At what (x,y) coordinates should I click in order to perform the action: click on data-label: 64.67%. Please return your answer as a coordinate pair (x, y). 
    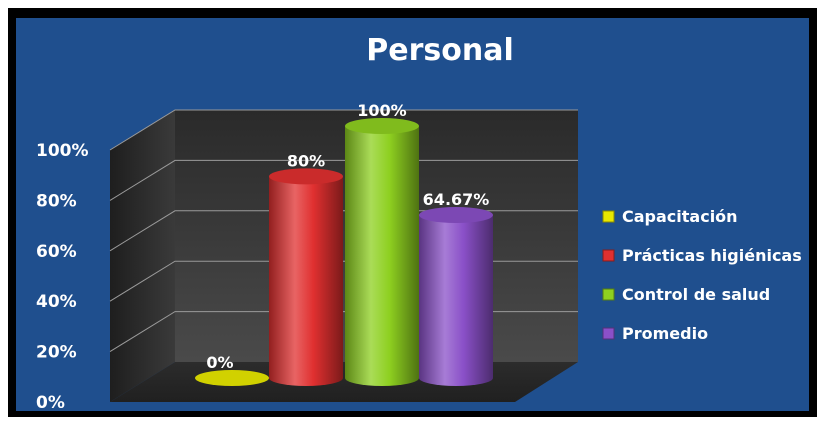
    Looking at the image, I should click on (456, 199).